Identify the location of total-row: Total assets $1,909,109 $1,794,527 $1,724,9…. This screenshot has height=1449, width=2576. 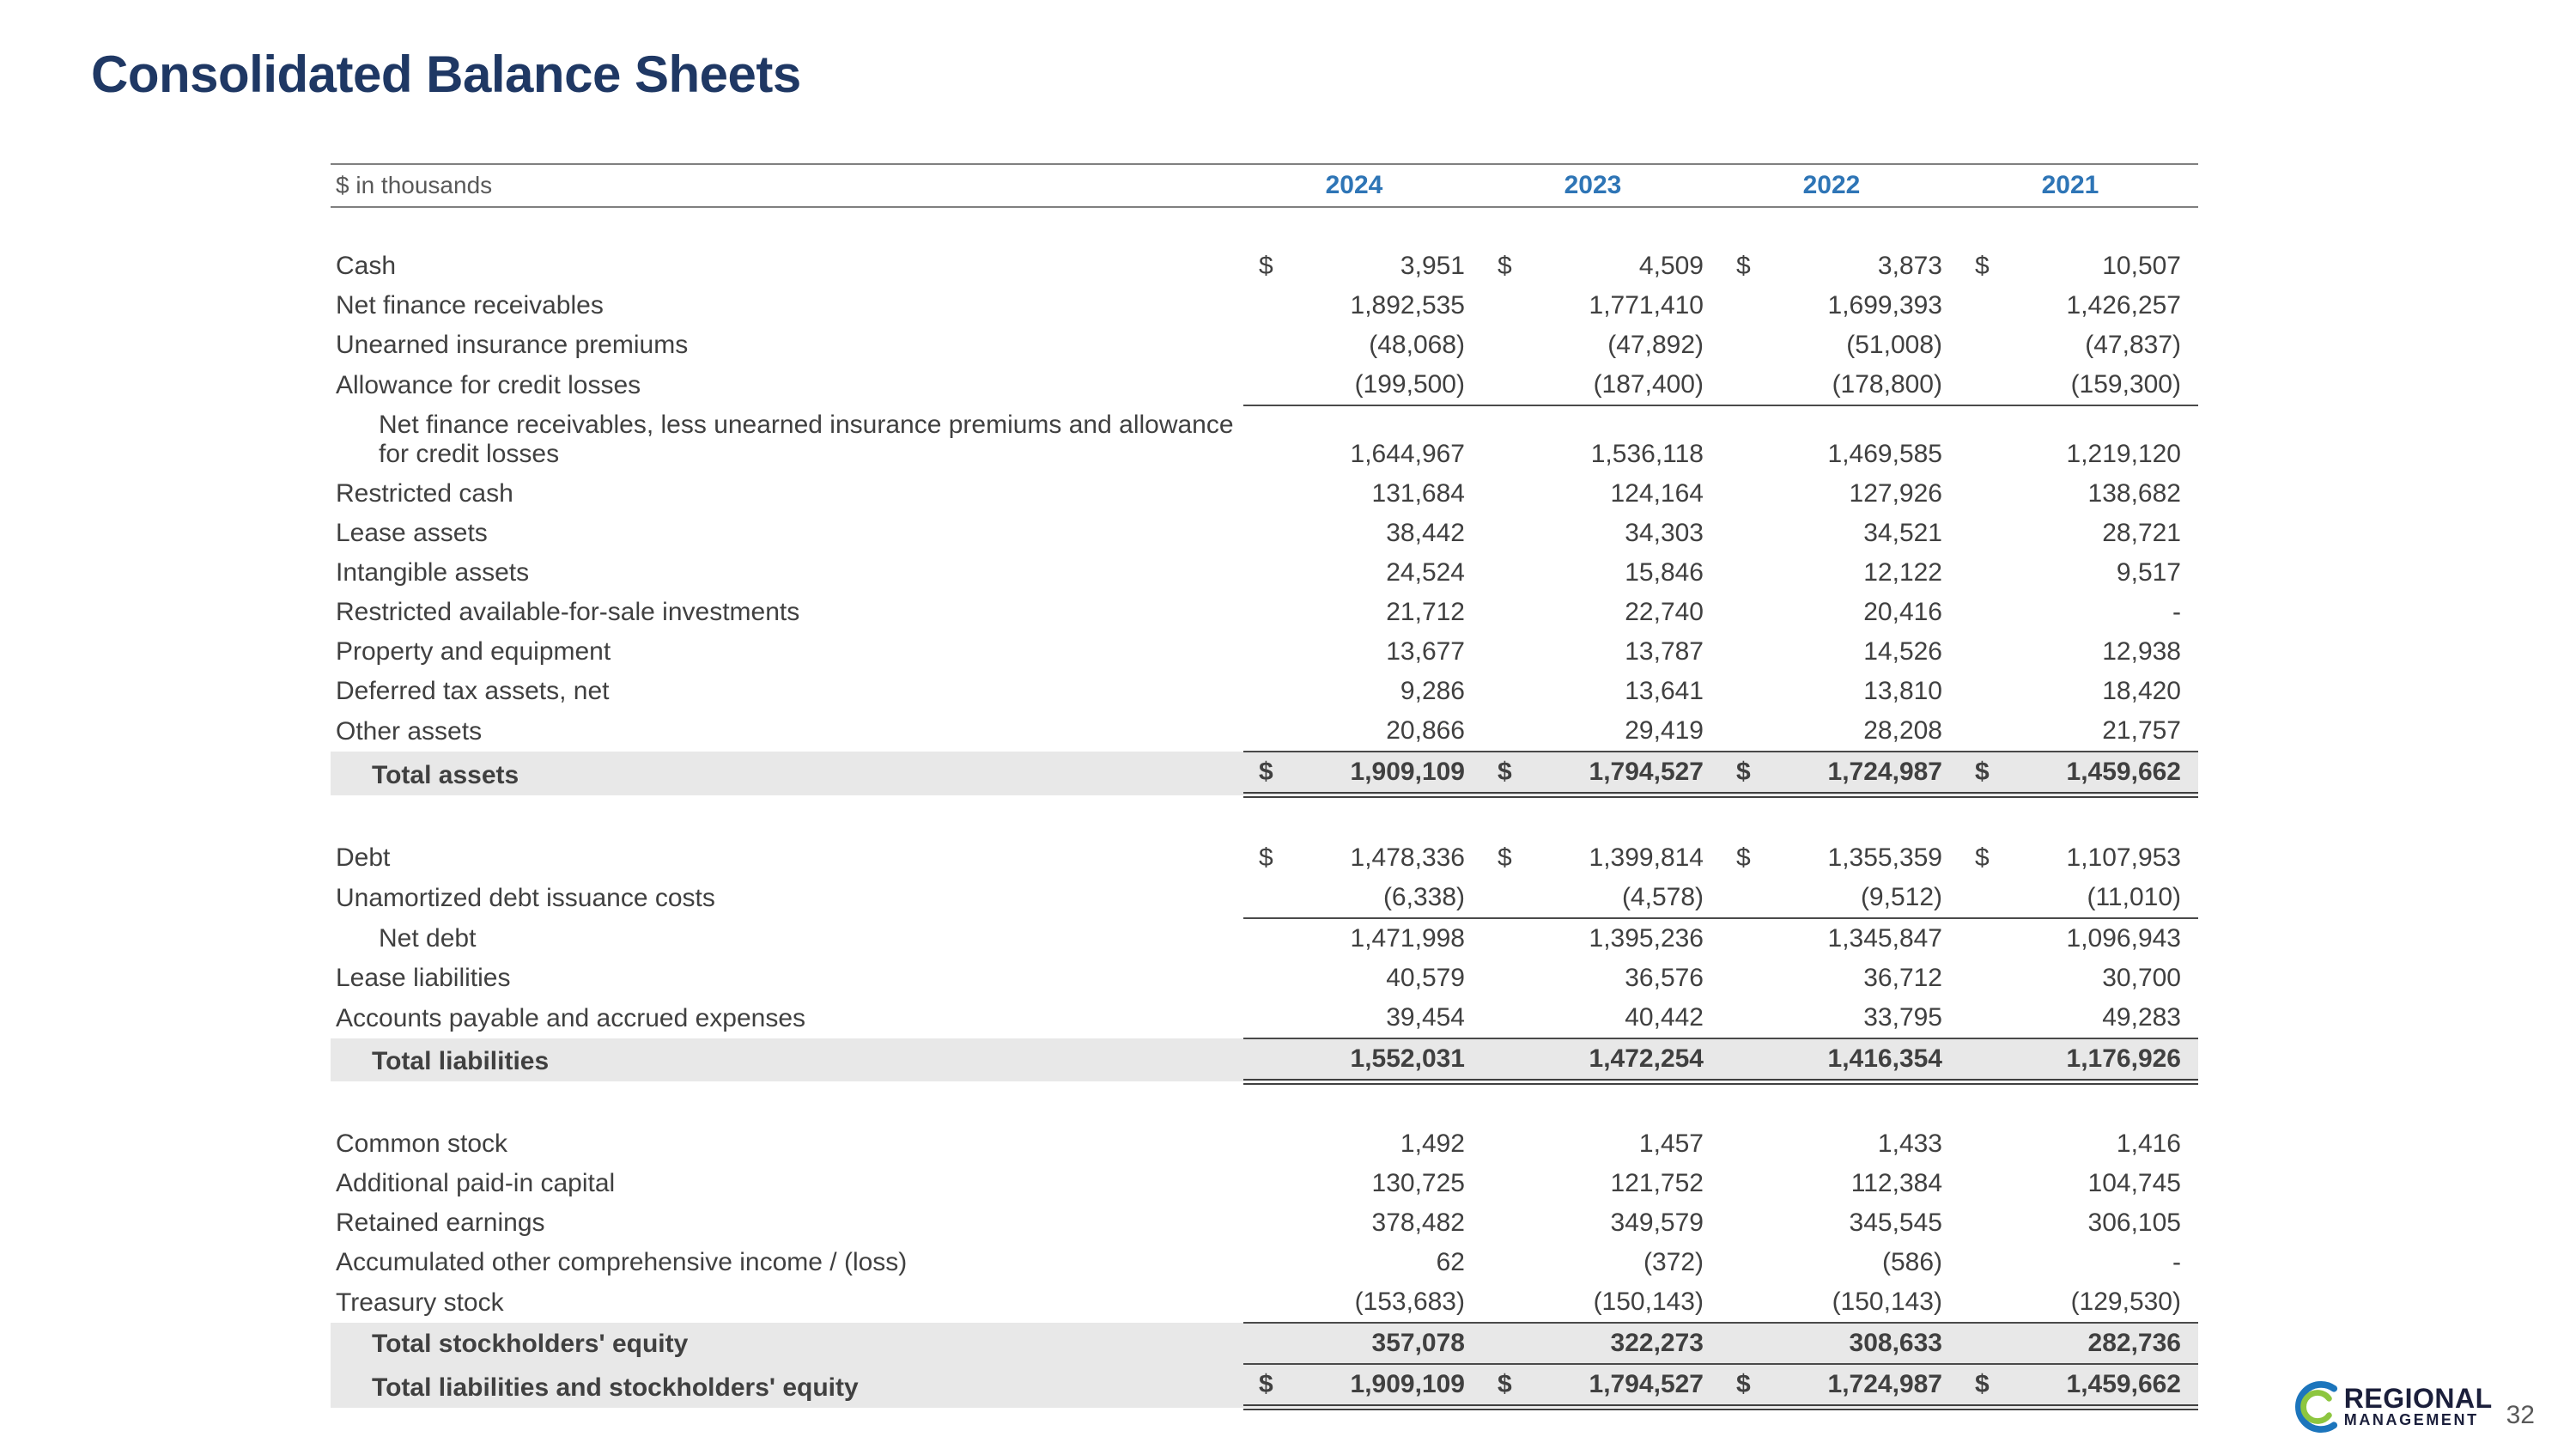
(1265, 775).